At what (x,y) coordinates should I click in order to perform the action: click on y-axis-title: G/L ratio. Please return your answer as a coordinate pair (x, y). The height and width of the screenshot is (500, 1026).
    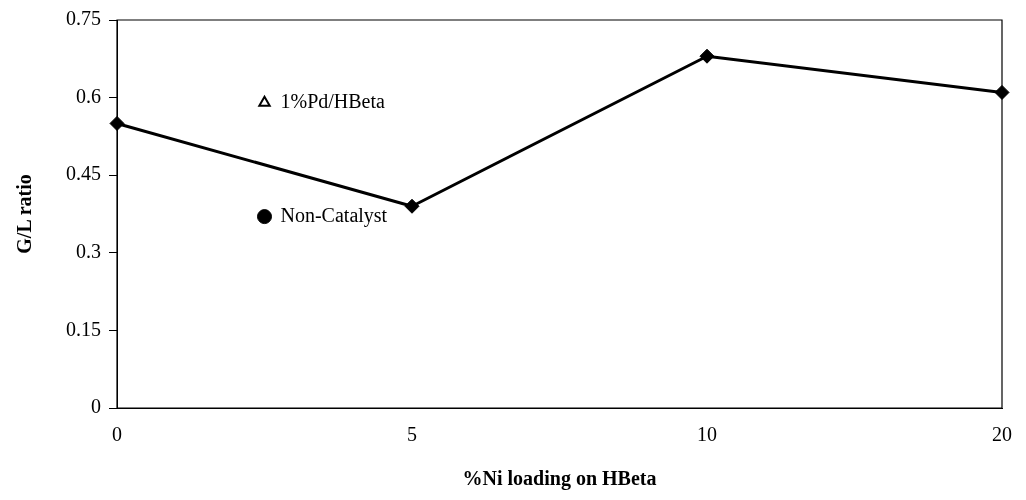
    Looking at the image, I should click on (24, 214).